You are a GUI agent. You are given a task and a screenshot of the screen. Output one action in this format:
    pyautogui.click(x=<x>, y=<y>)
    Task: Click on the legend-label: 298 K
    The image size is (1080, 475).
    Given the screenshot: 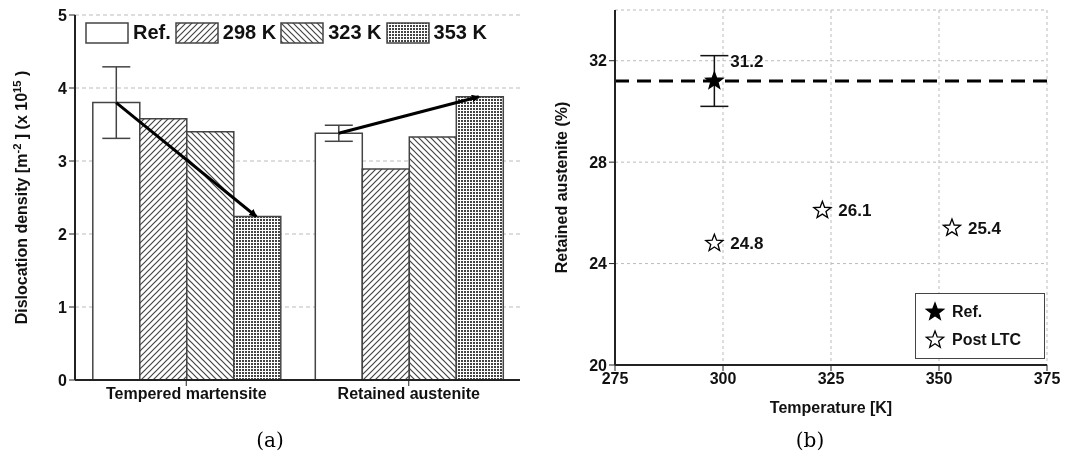 What is the action you would take?
    pyautogui.click(x=249, y=32)
    